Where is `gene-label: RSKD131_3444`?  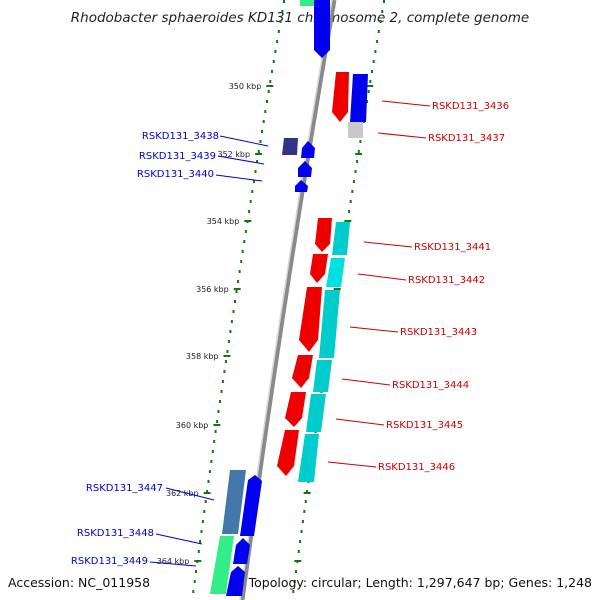 gene-label: RSKD131_3444 is located at coordinates (430, 385).